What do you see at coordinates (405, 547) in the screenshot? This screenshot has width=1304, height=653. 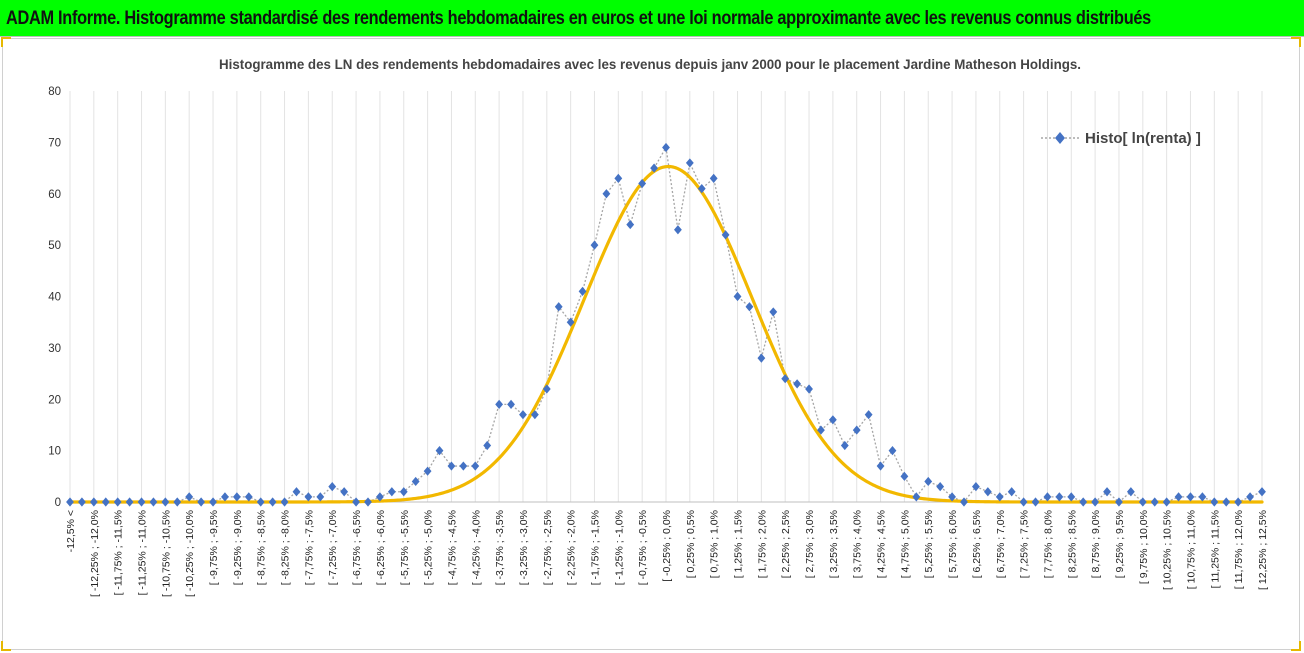 I see `x-tick-label: [ -5,75% ; -5,5%` at bounding box center [405, 547].